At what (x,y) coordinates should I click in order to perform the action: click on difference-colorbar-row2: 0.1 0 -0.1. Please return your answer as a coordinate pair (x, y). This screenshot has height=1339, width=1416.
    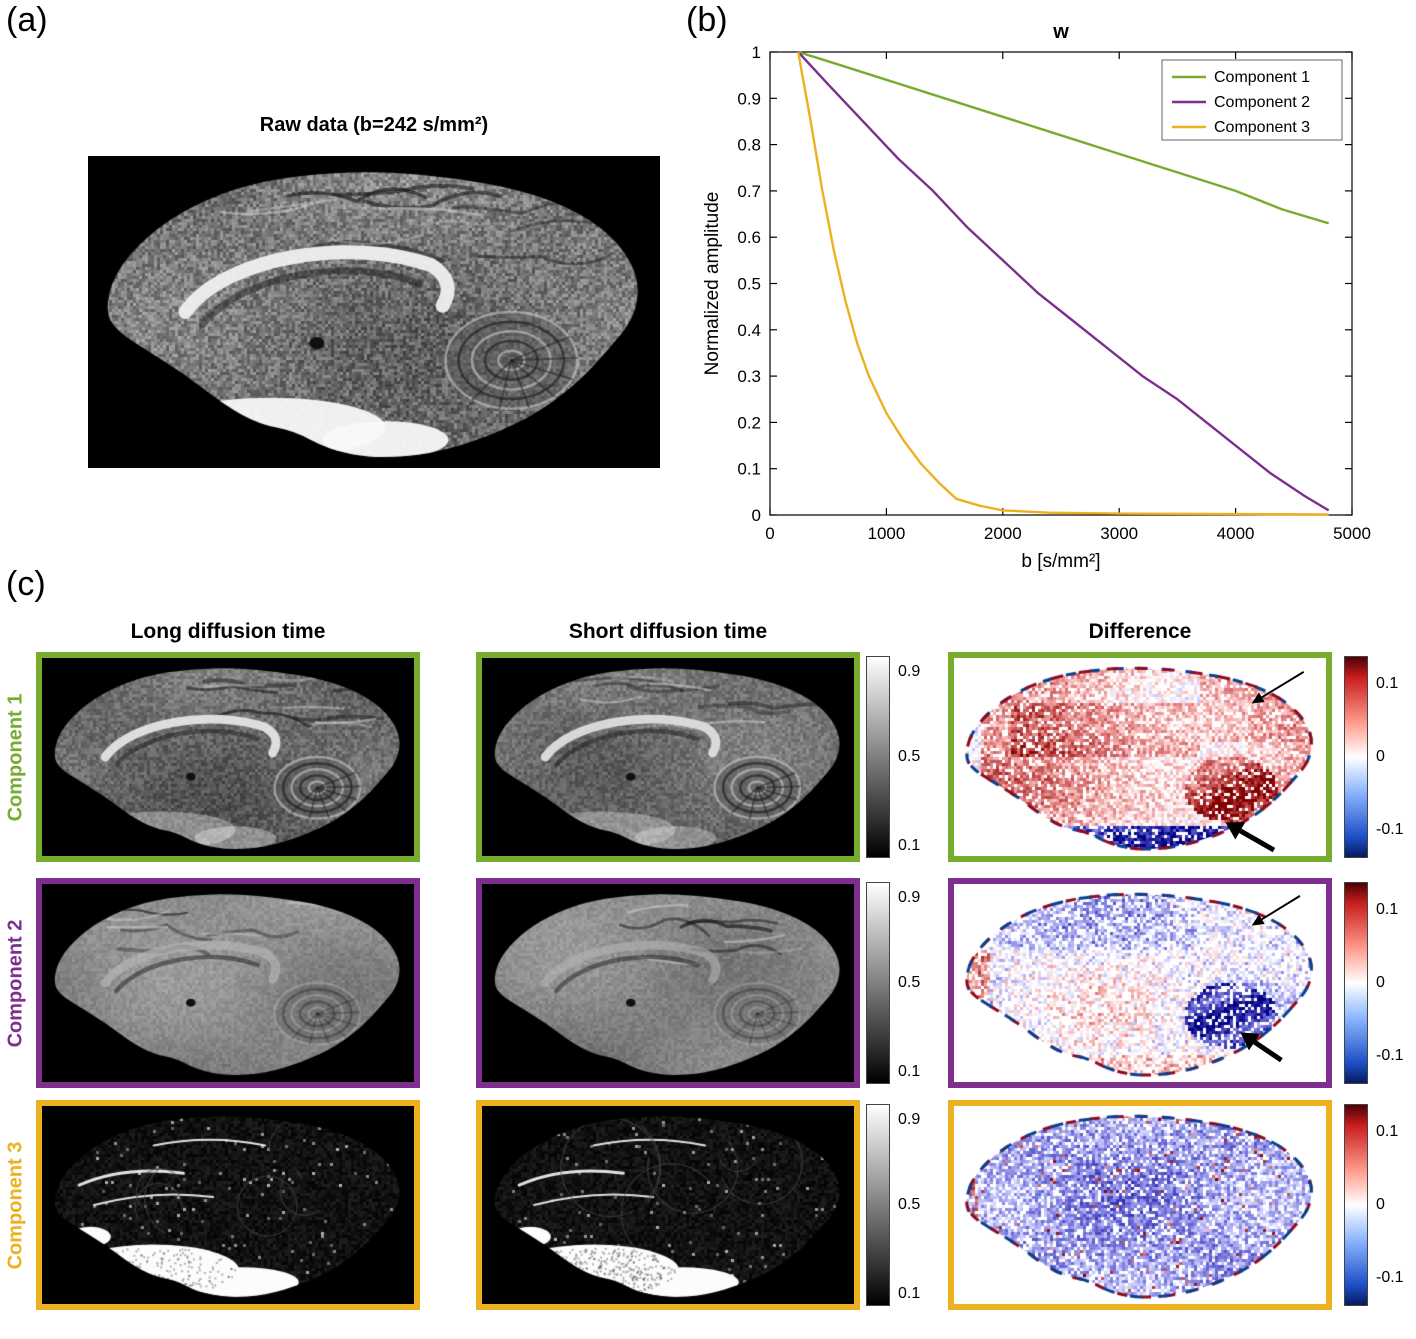
    Looking at the image, I should click on (1380, 983).